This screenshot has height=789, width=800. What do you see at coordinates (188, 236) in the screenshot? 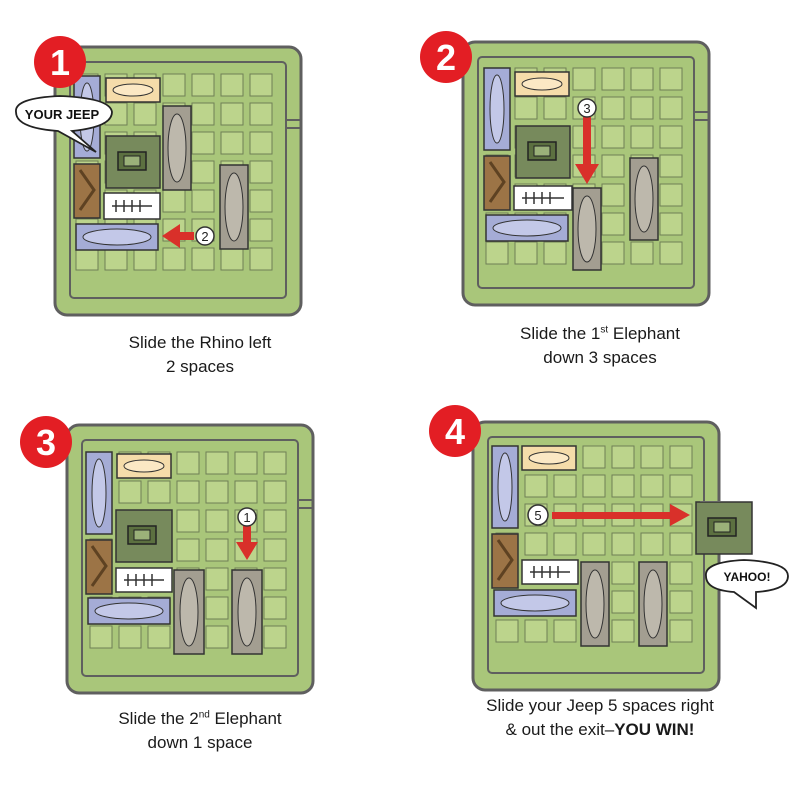
I see `move-arrow-left: 2` at bounding box center [188, 236].